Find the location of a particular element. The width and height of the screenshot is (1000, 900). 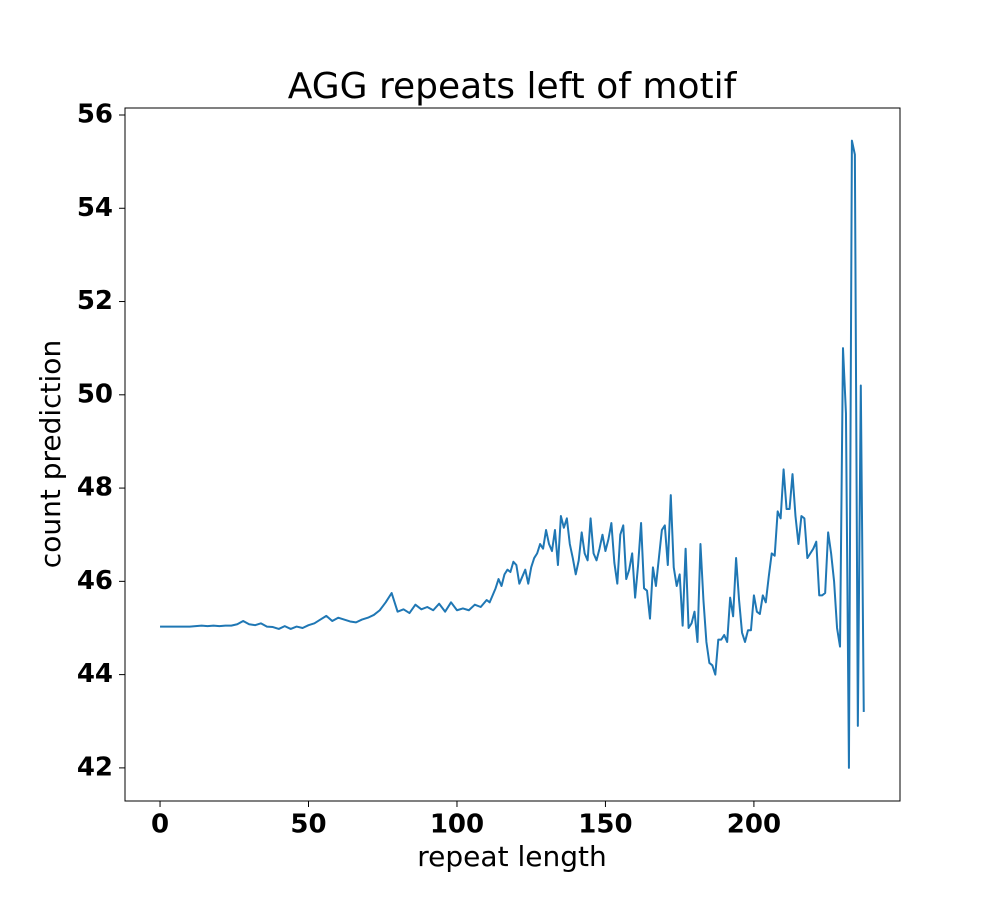

y-axis-label: count prediction is located at coordinates (50, 454).